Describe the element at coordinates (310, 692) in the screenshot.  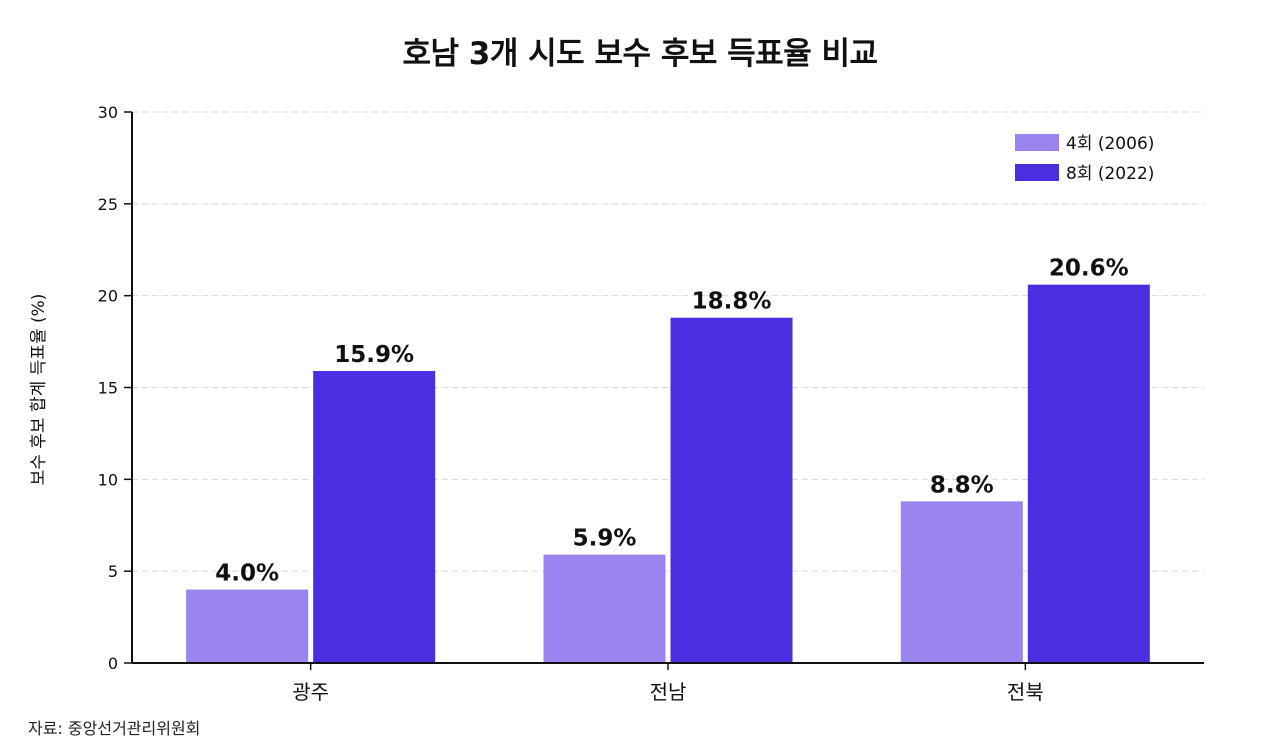
I see `category-label: 광주` at that location.